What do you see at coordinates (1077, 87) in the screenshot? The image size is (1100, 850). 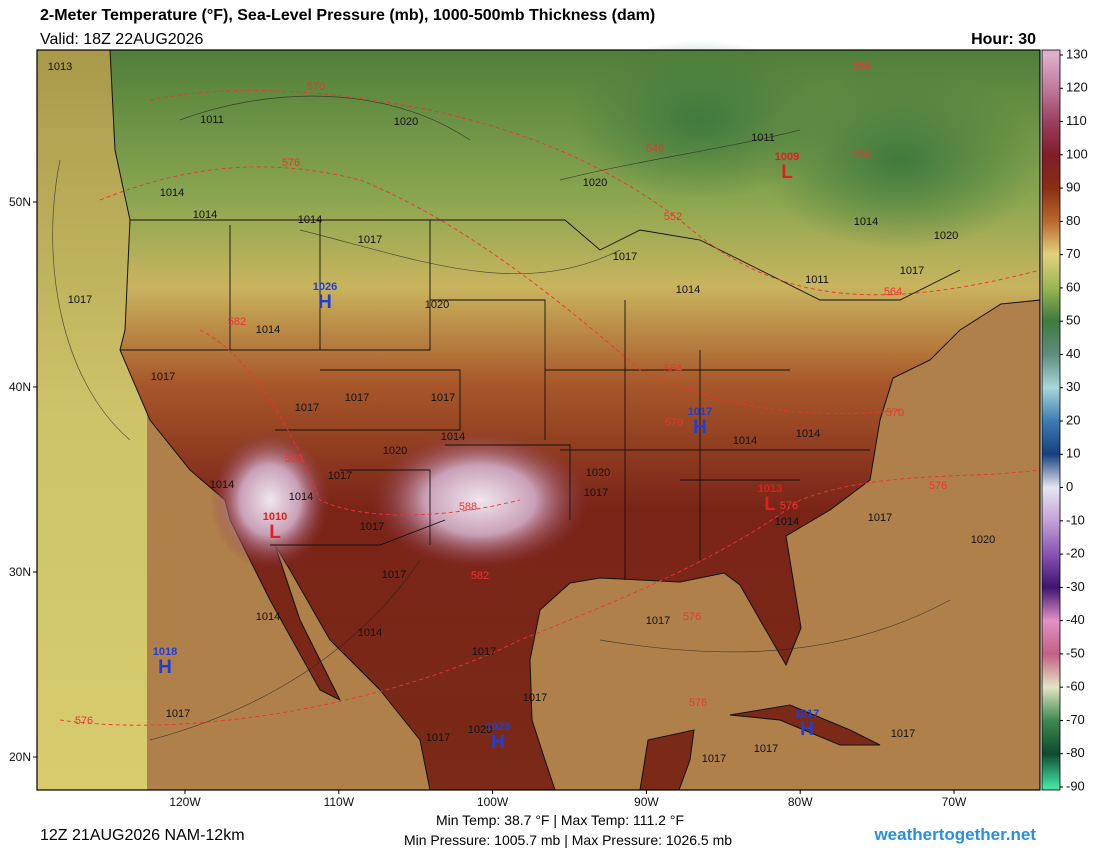 I see `colorbar-label: 120` at bounding box center [1077, 87].